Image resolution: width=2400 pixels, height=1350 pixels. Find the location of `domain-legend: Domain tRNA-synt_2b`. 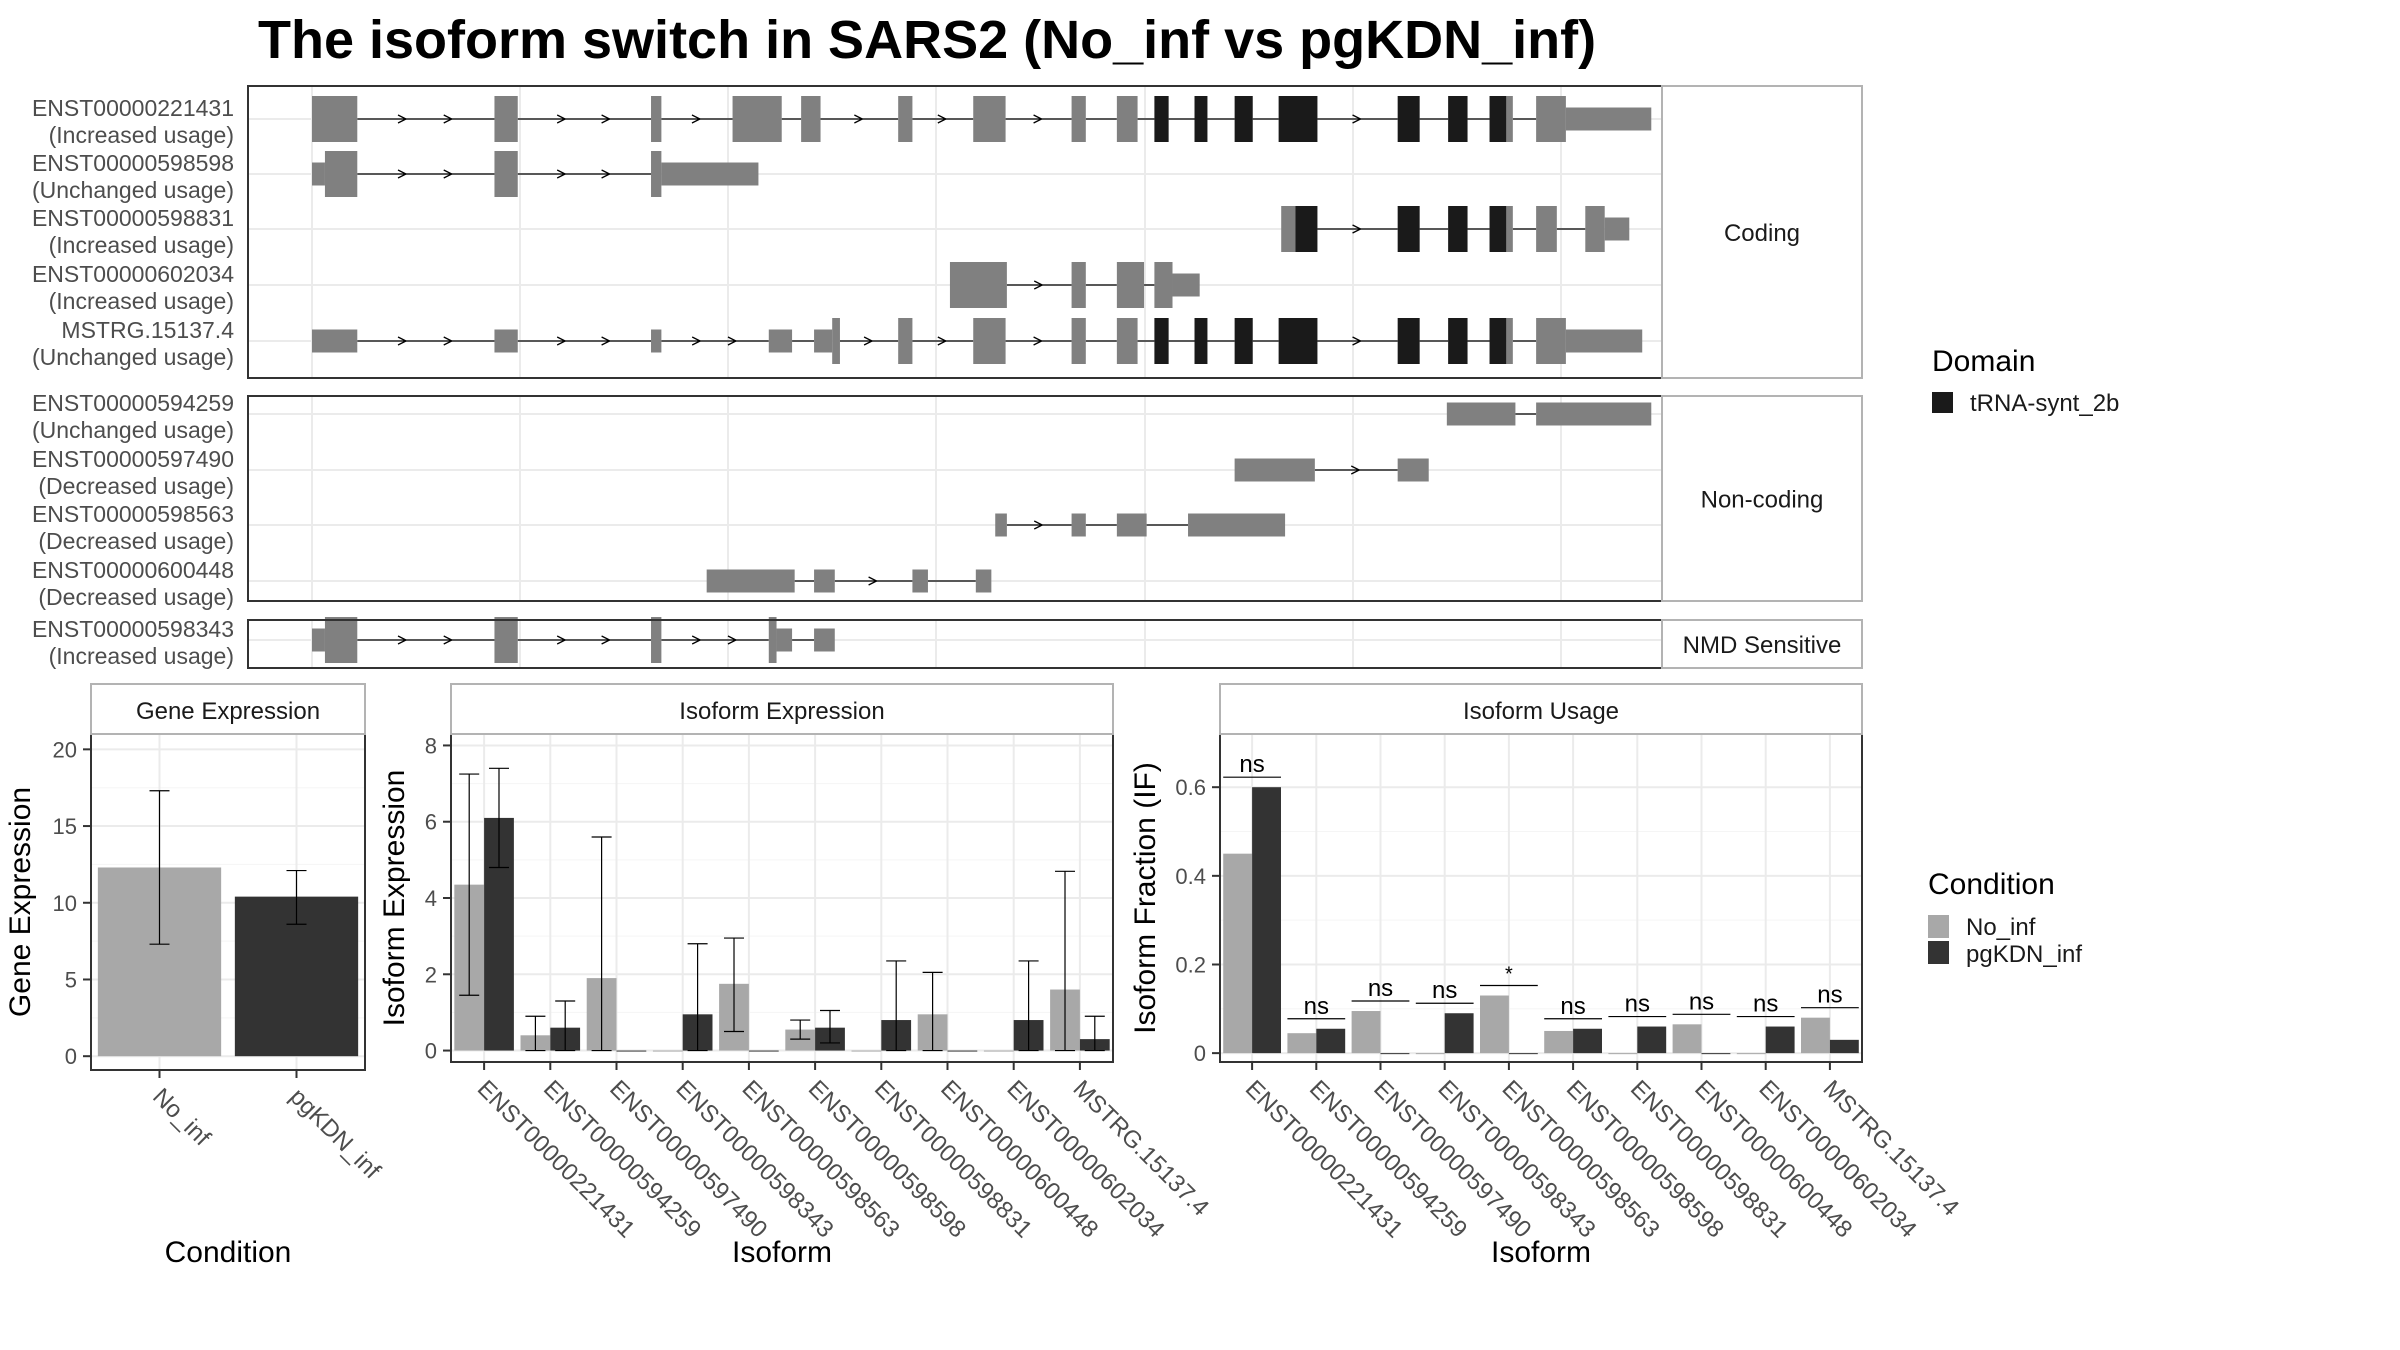

domain-legend: Domain tRNA-synt_2b is located at coordinates (2025, 381).